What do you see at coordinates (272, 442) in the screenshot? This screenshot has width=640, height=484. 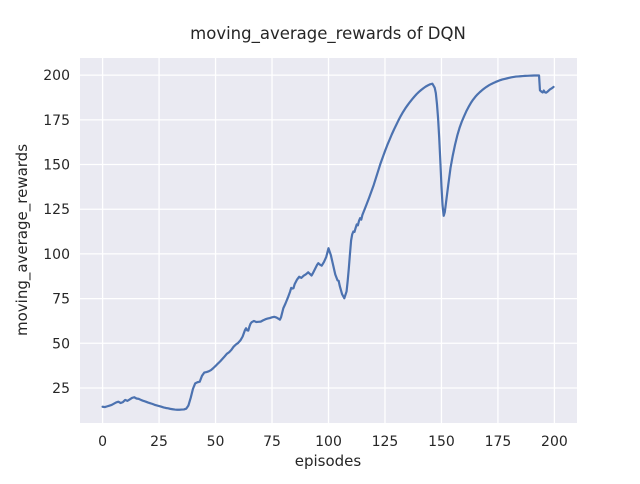 I see `x-tick-label: 75` at bounding box center [272, 442].